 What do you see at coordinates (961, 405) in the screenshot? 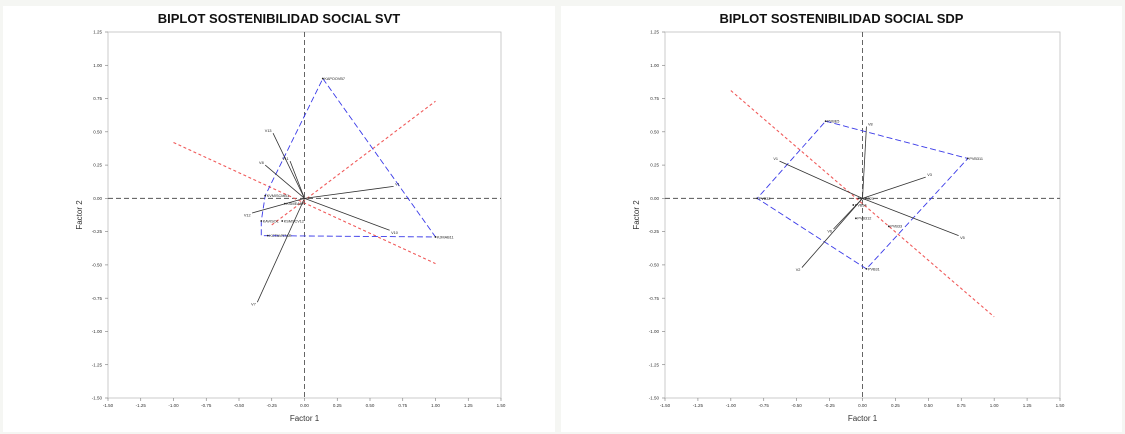
I see `x-tick-label: 0.75` at bounding box center [961, 405].